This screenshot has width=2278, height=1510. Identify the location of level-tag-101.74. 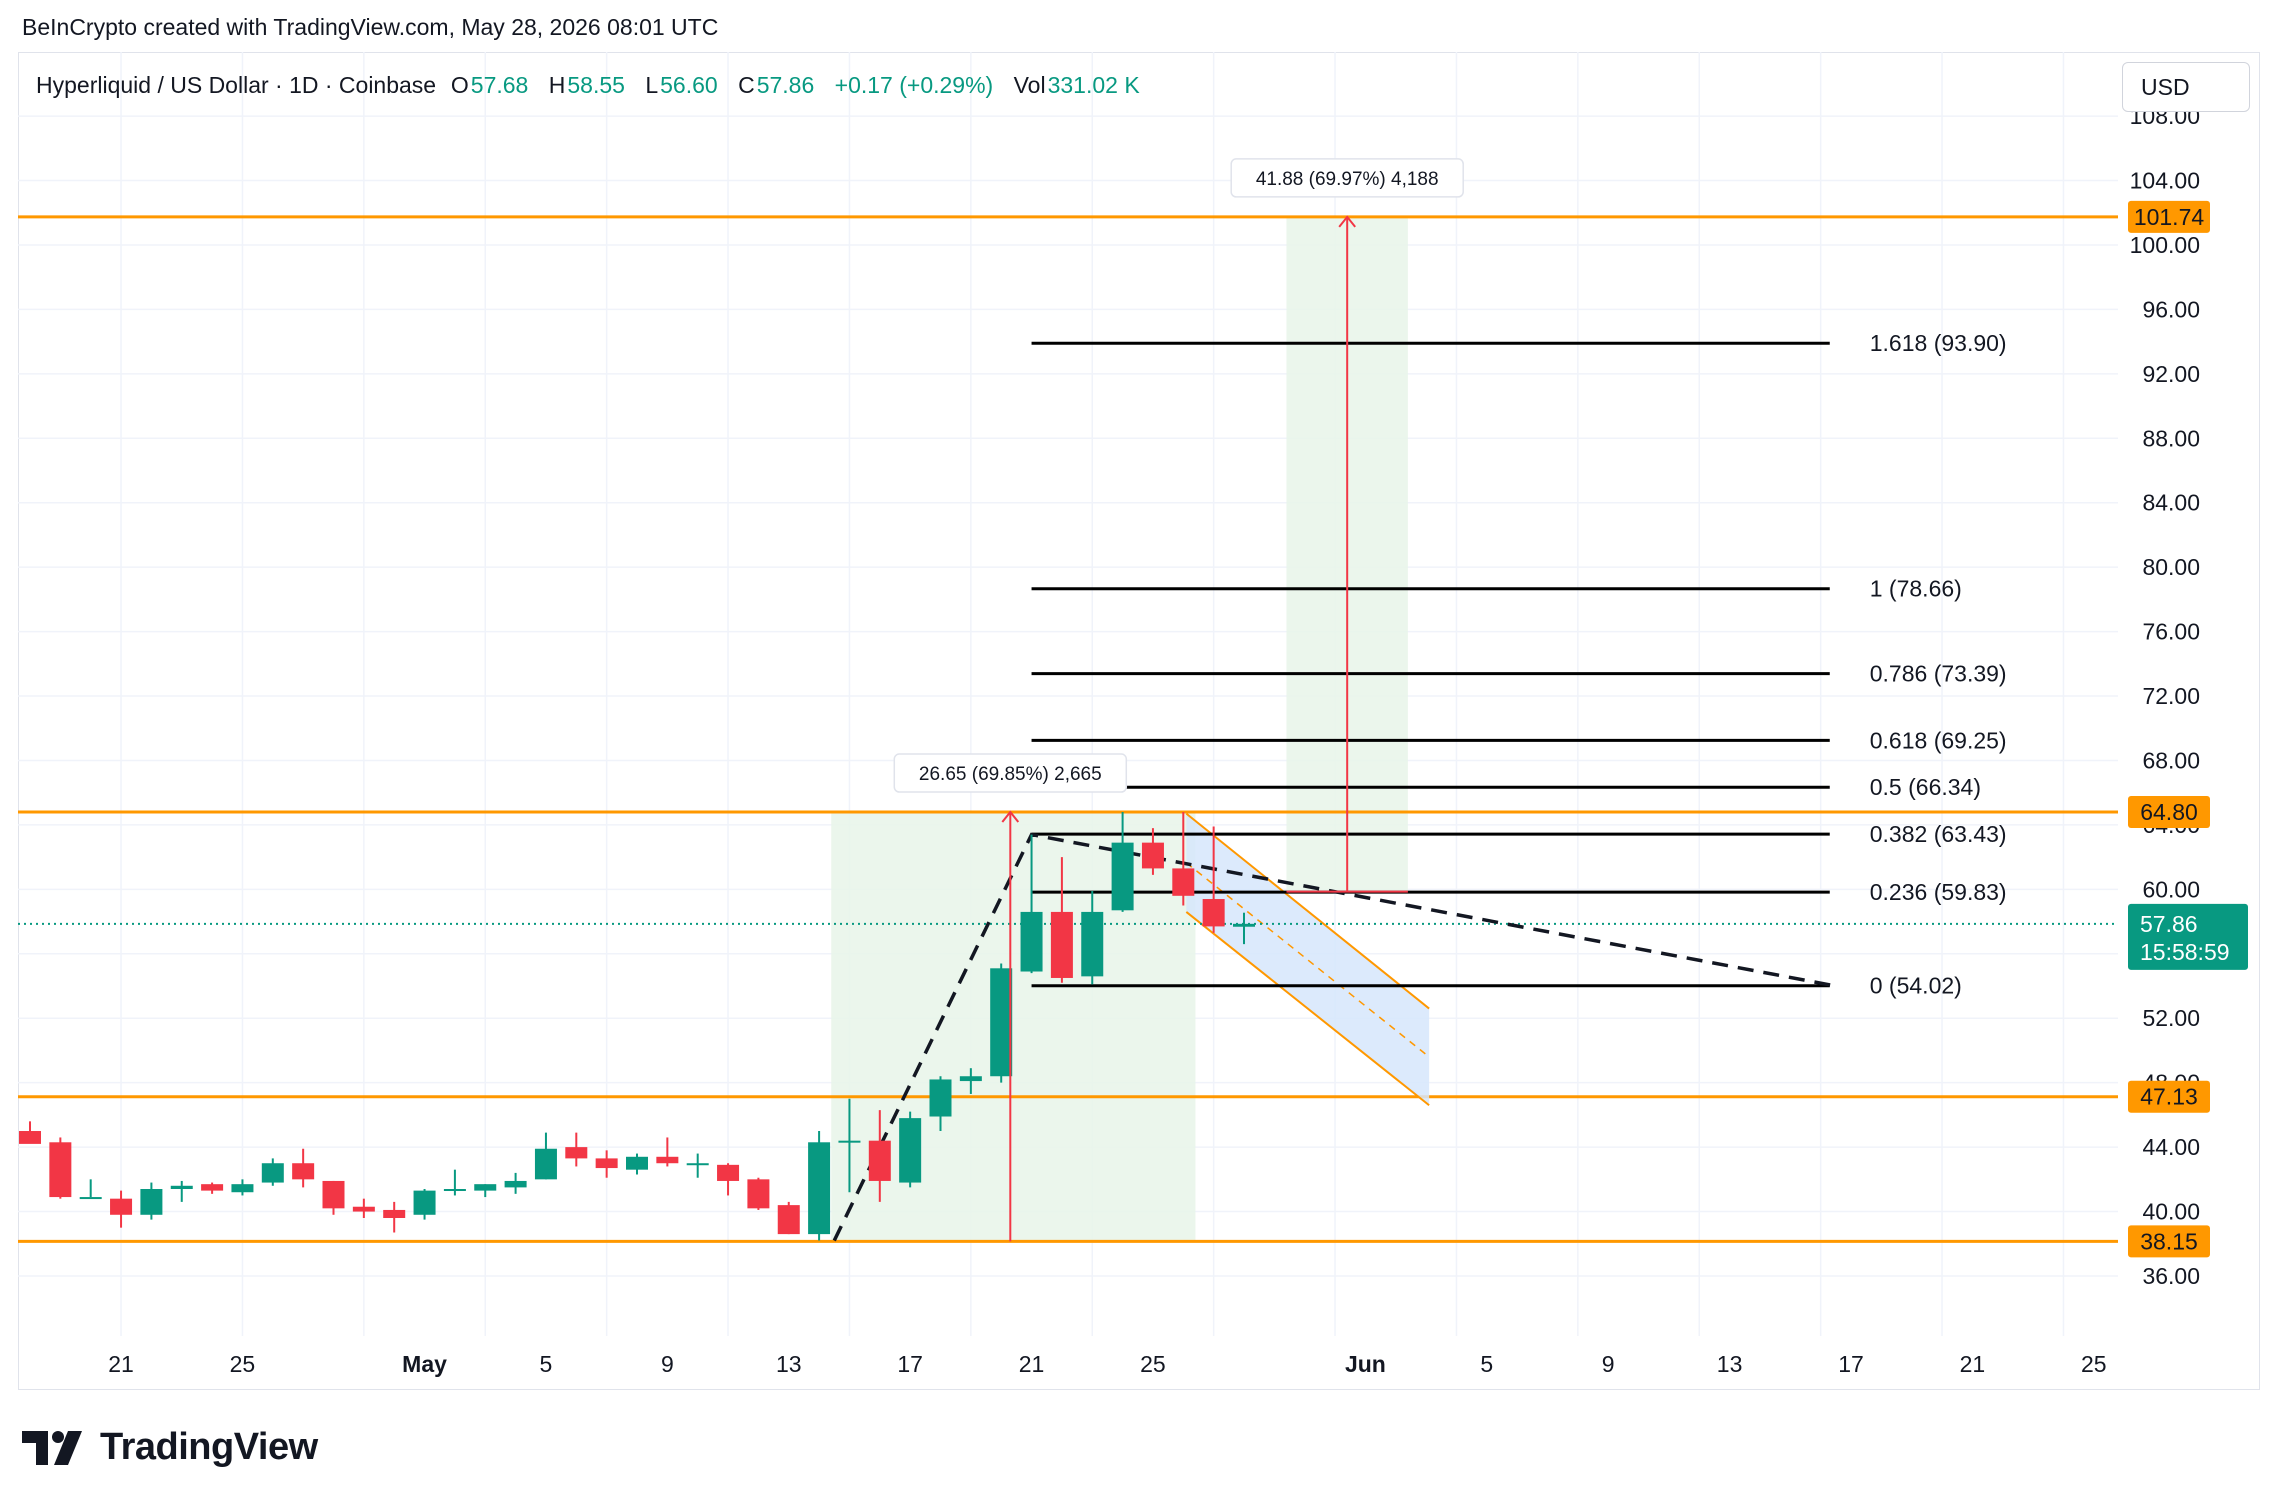
(2169, 216).